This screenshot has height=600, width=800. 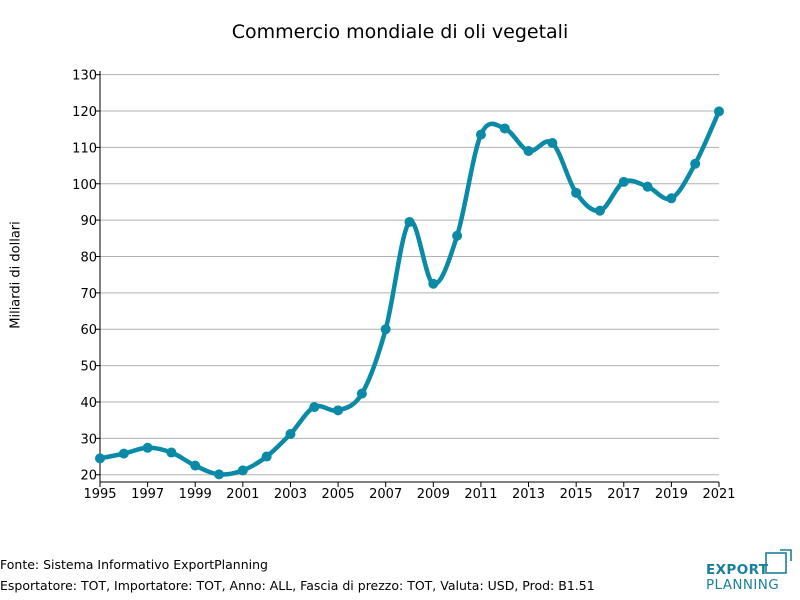 What do you see at coordinates (385, 494) in the screenshot?
I see `x-tick-label: 2007` at bounding box center [385, 494].